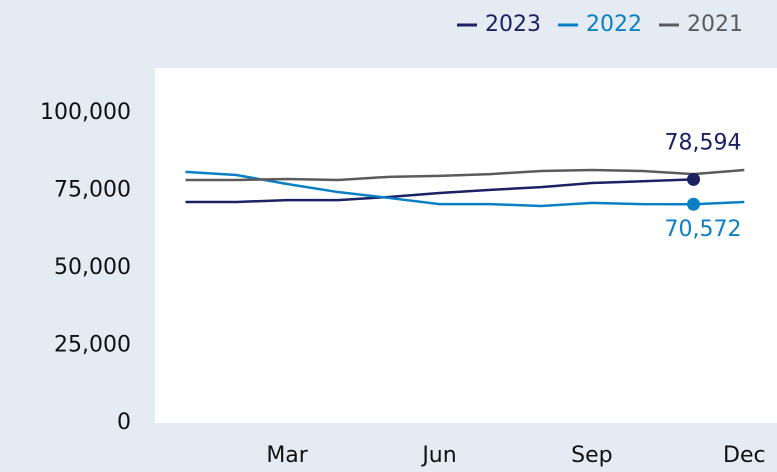 The height and width of the screenshot is (472, 777). I want to click on line-2022, so click(465, 189).